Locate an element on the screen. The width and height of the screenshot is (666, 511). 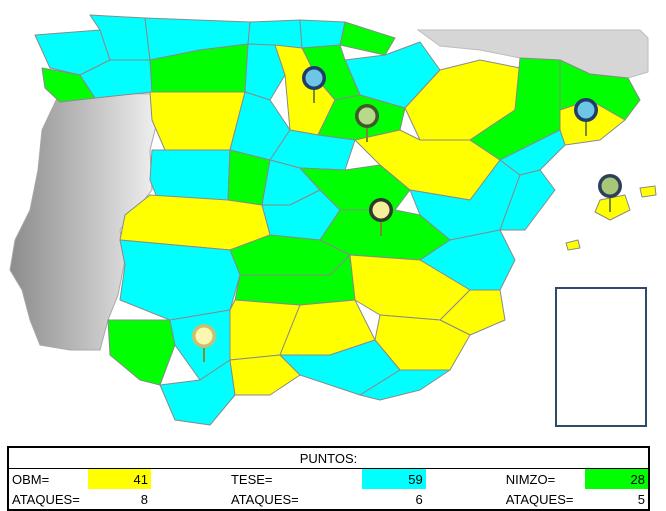
province-zamora is located at coordinates (197, 121).